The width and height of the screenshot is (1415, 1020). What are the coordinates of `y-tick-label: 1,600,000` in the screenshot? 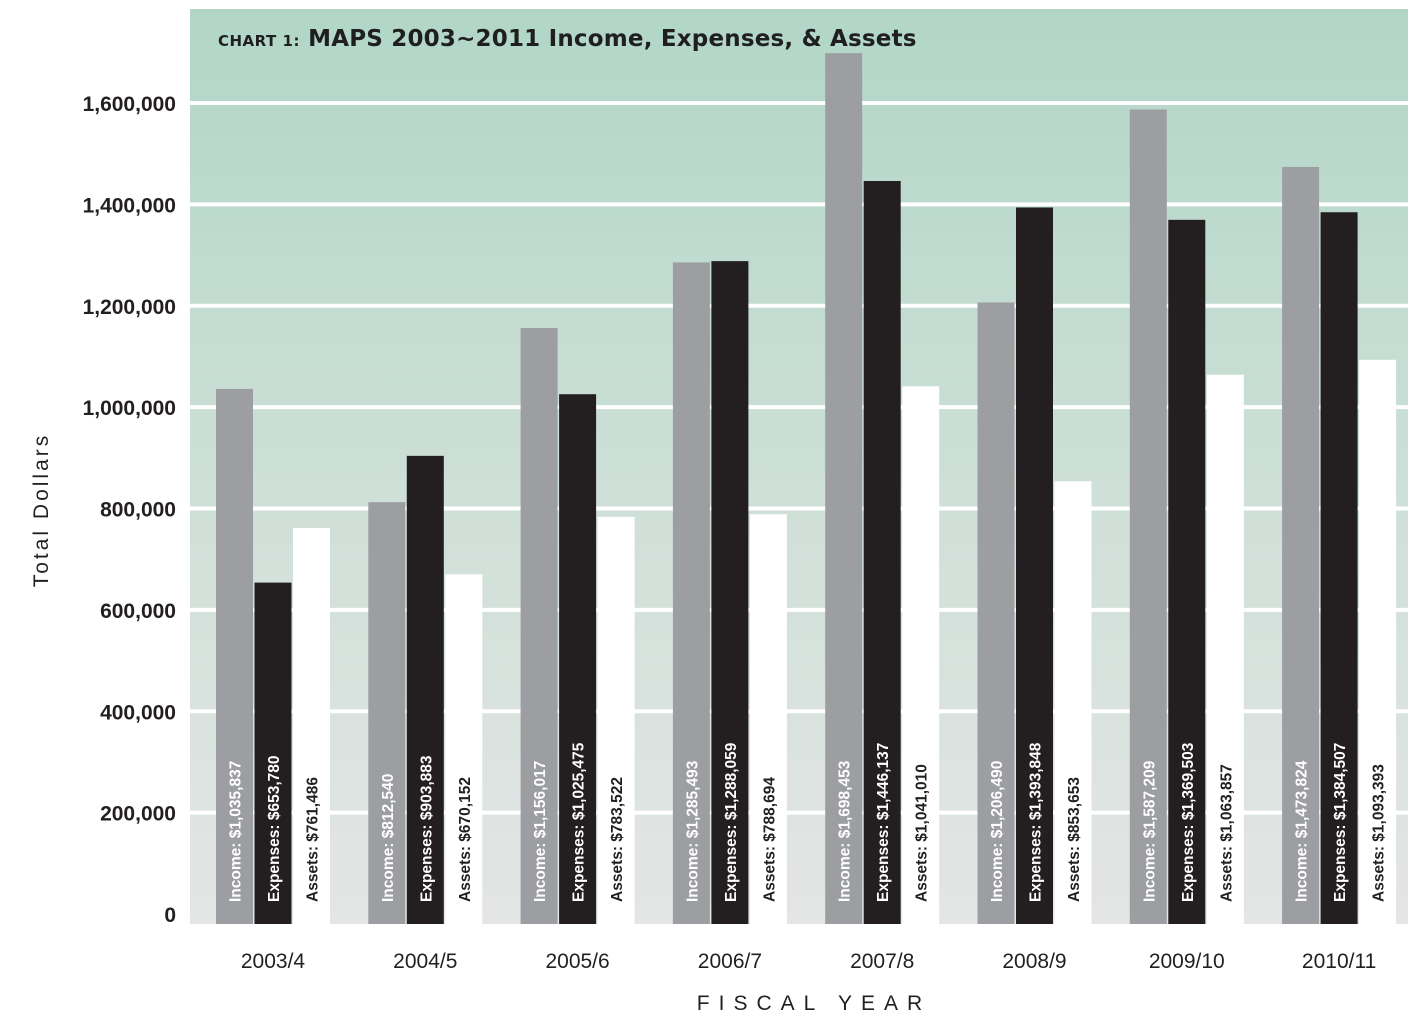 It's located at (129, 104).